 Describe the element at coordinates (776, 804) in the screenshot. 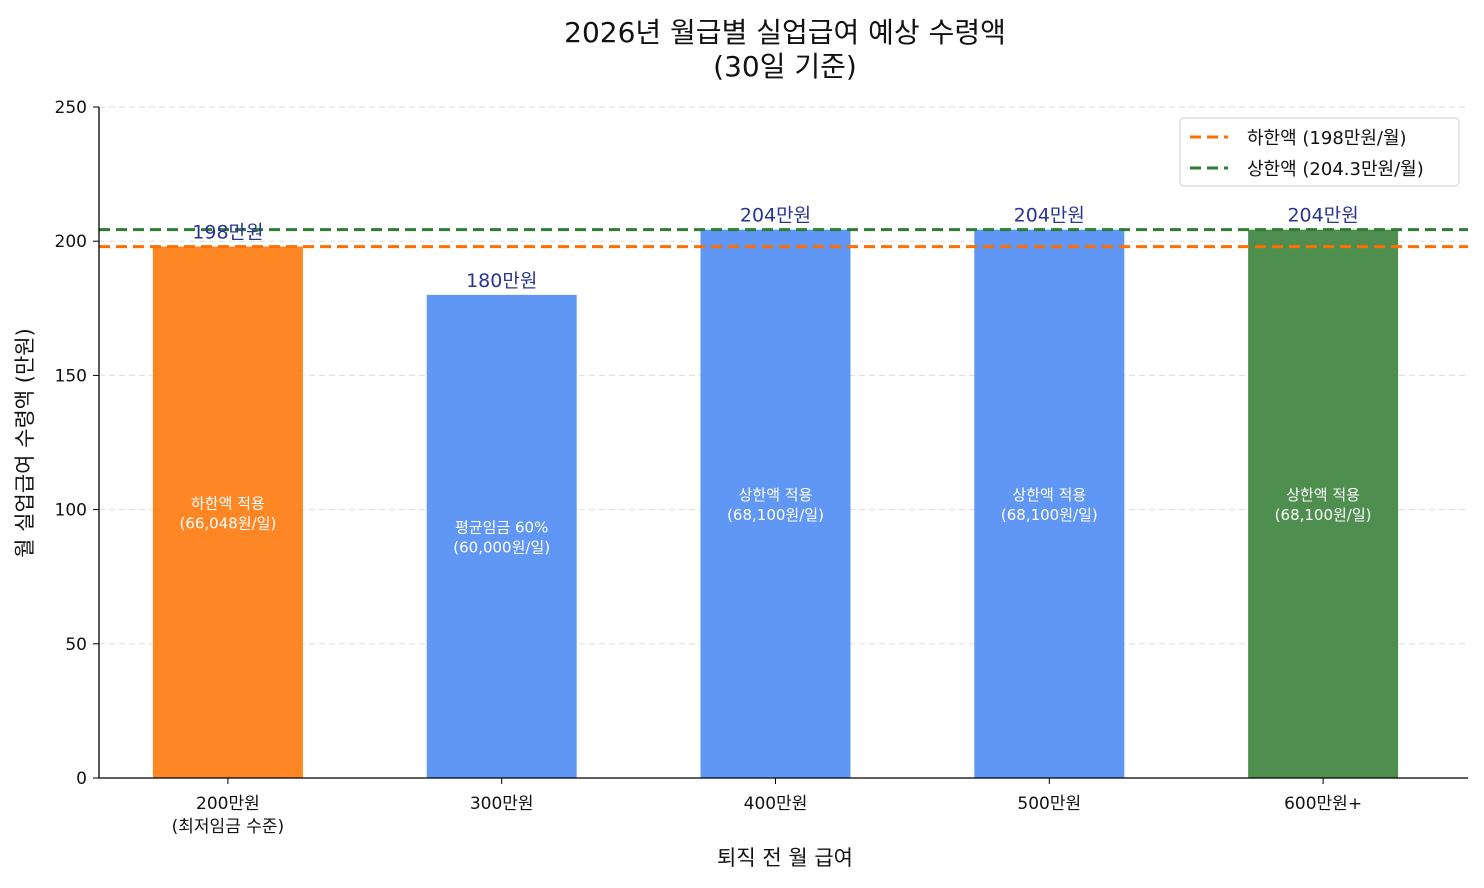

I see `x-tick-label: 400만원` at that location.